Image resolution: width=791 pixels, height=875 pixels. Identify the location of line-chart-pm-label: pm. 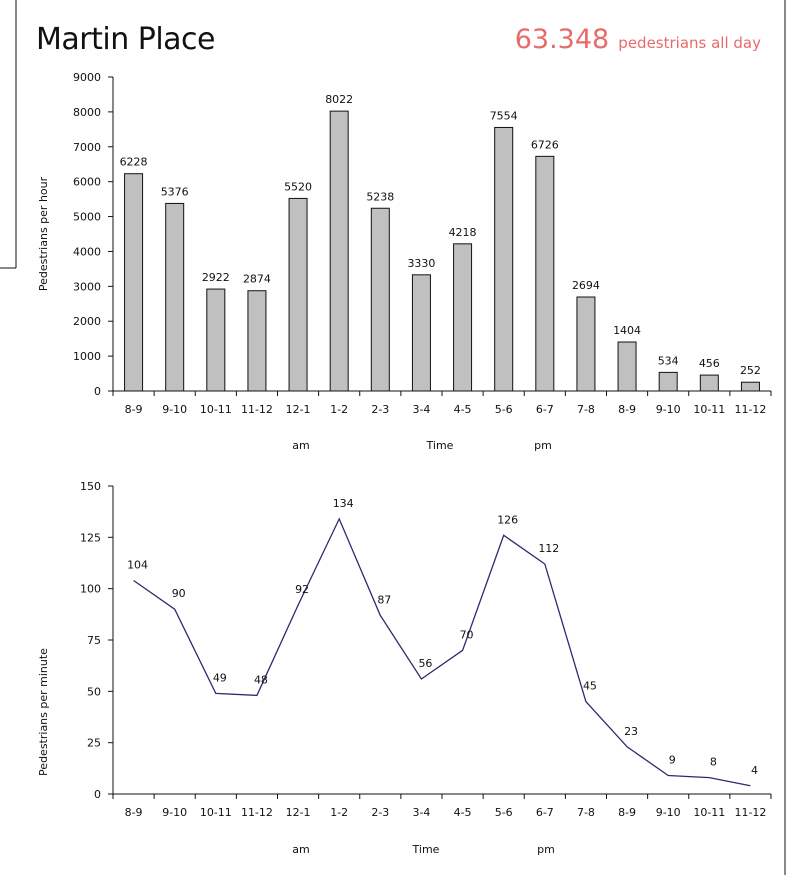
(546, 849).